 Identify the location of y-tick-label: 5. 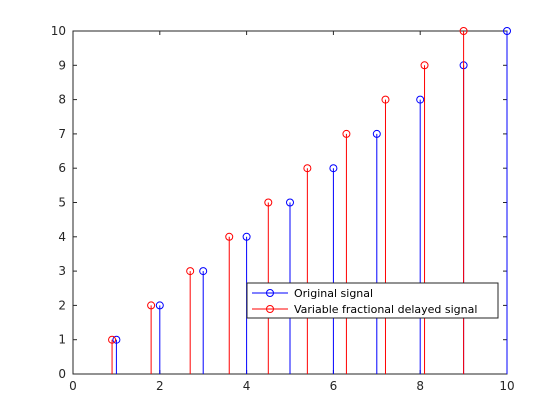
(62, 203).